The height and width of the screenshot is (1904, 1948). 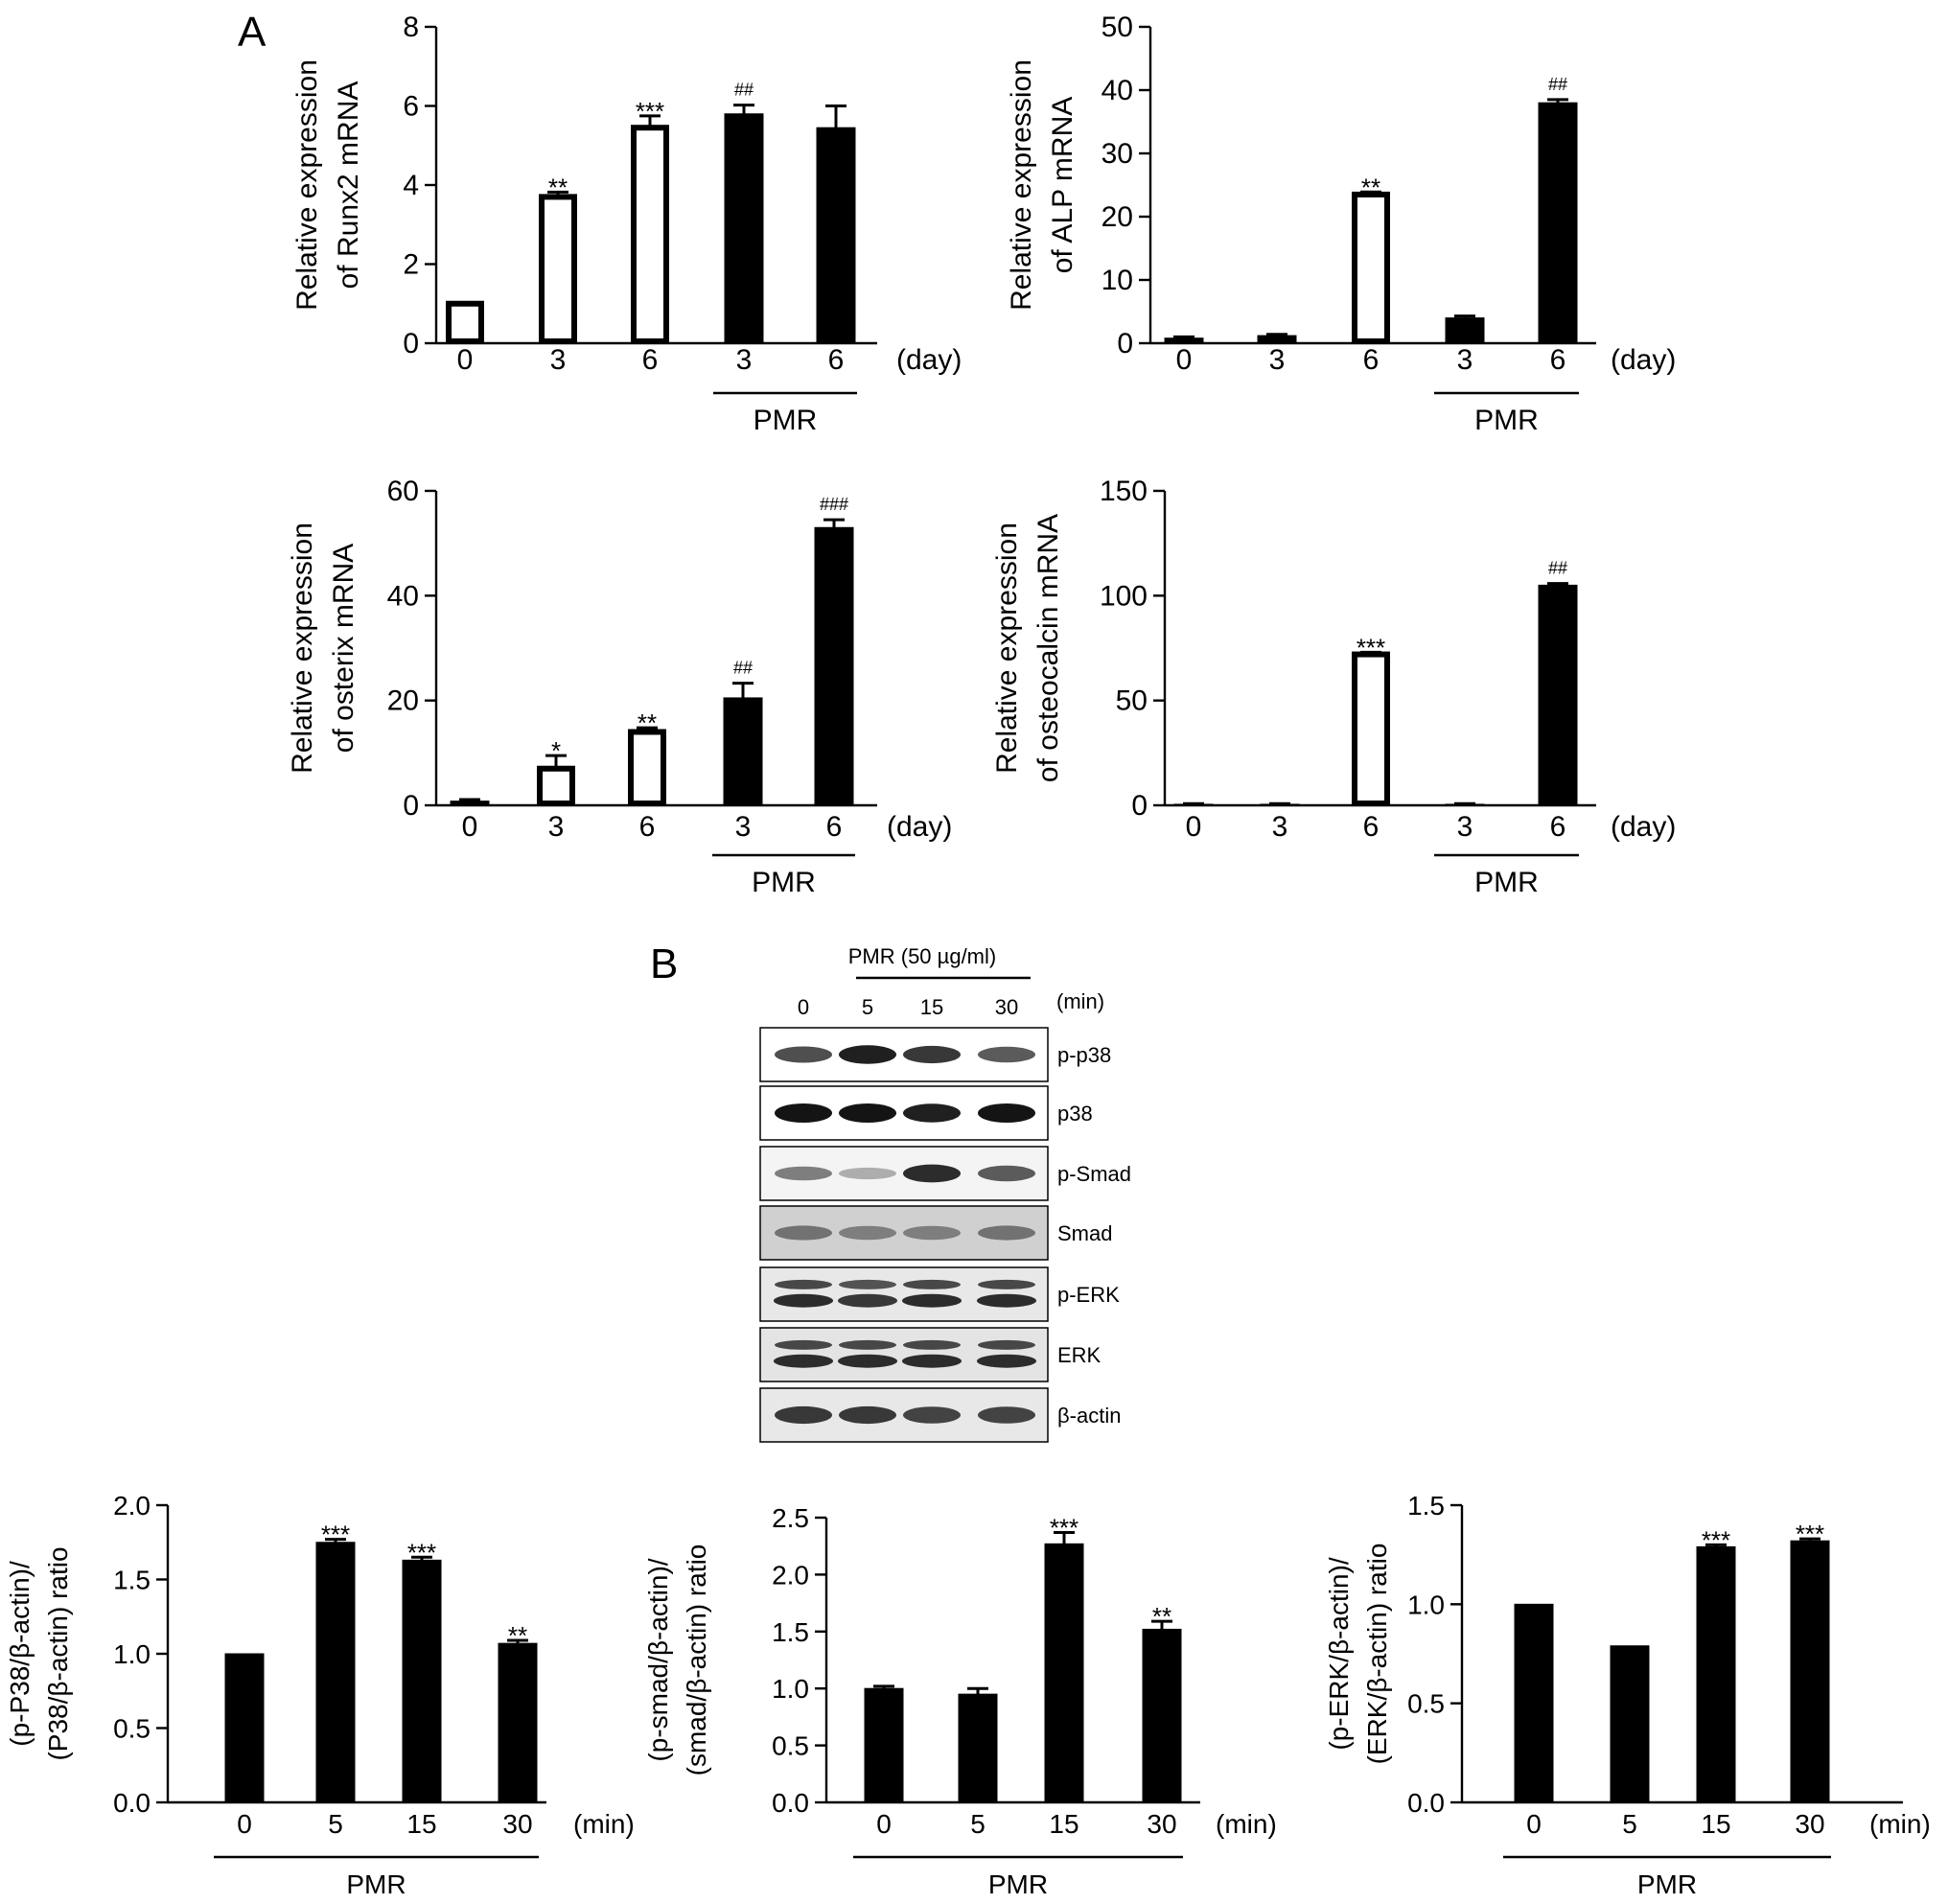 I want to click on treatment-label: PMR (50 µg/ml), so click(x=922, y=956).